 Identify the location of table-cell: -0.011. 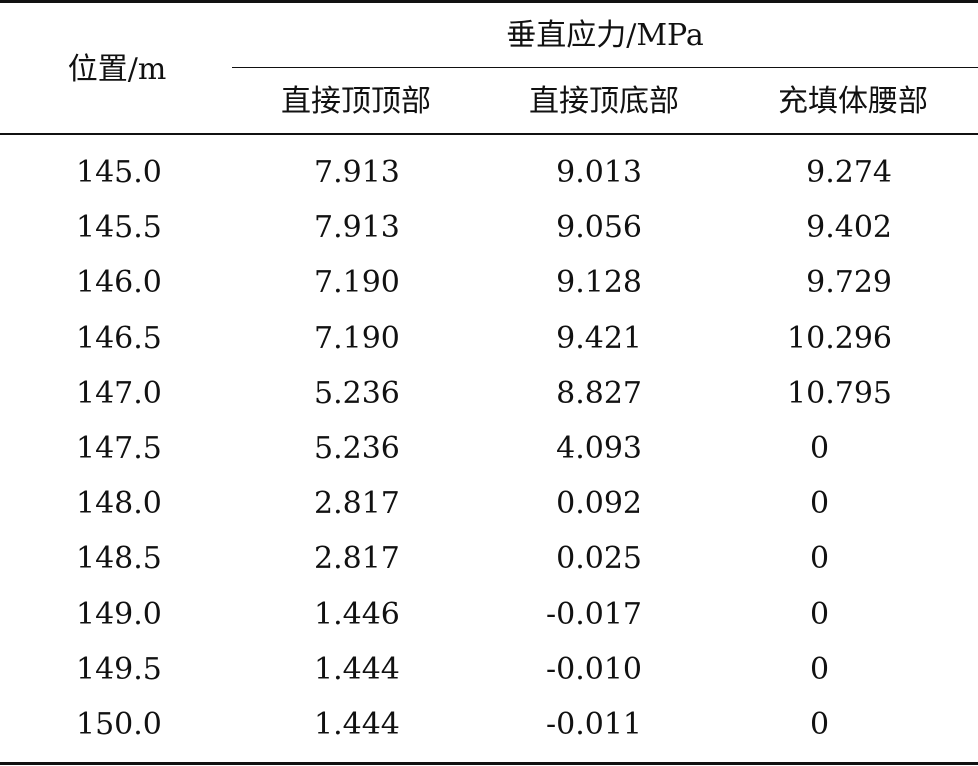
(593, 724).